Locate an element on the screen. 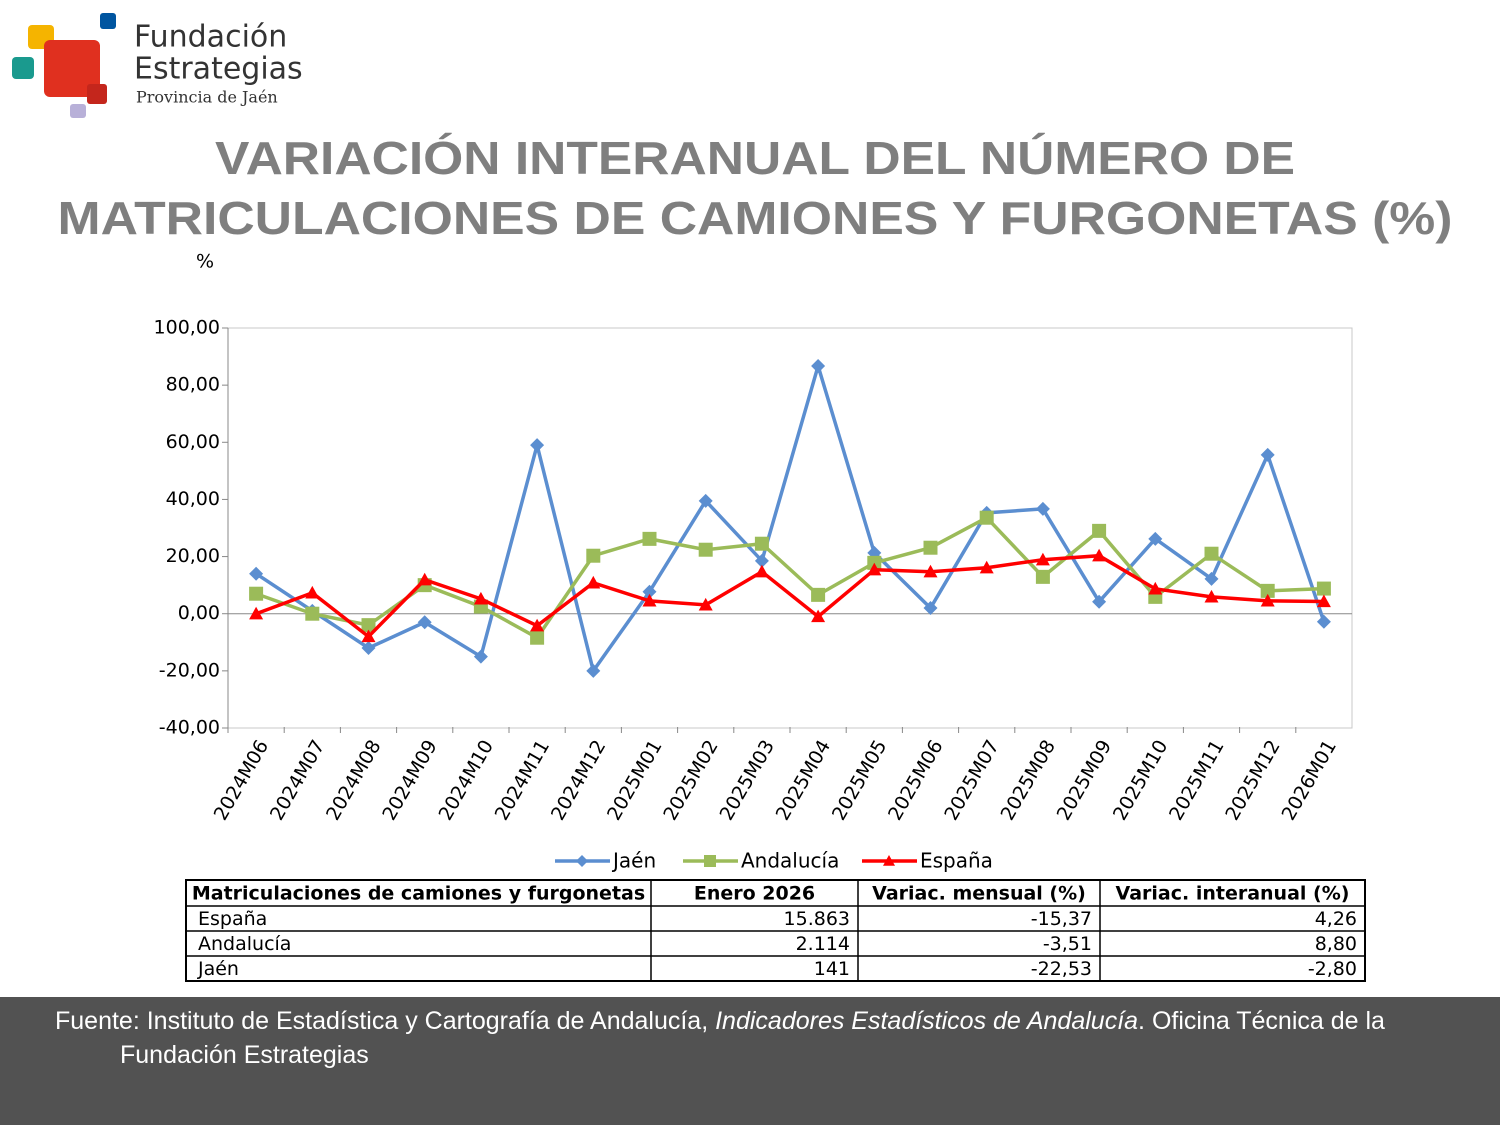 The width and height of the screenshot is (1500, 1125). x-tick-label: 2024M06 is located at coordinates (242, 780).